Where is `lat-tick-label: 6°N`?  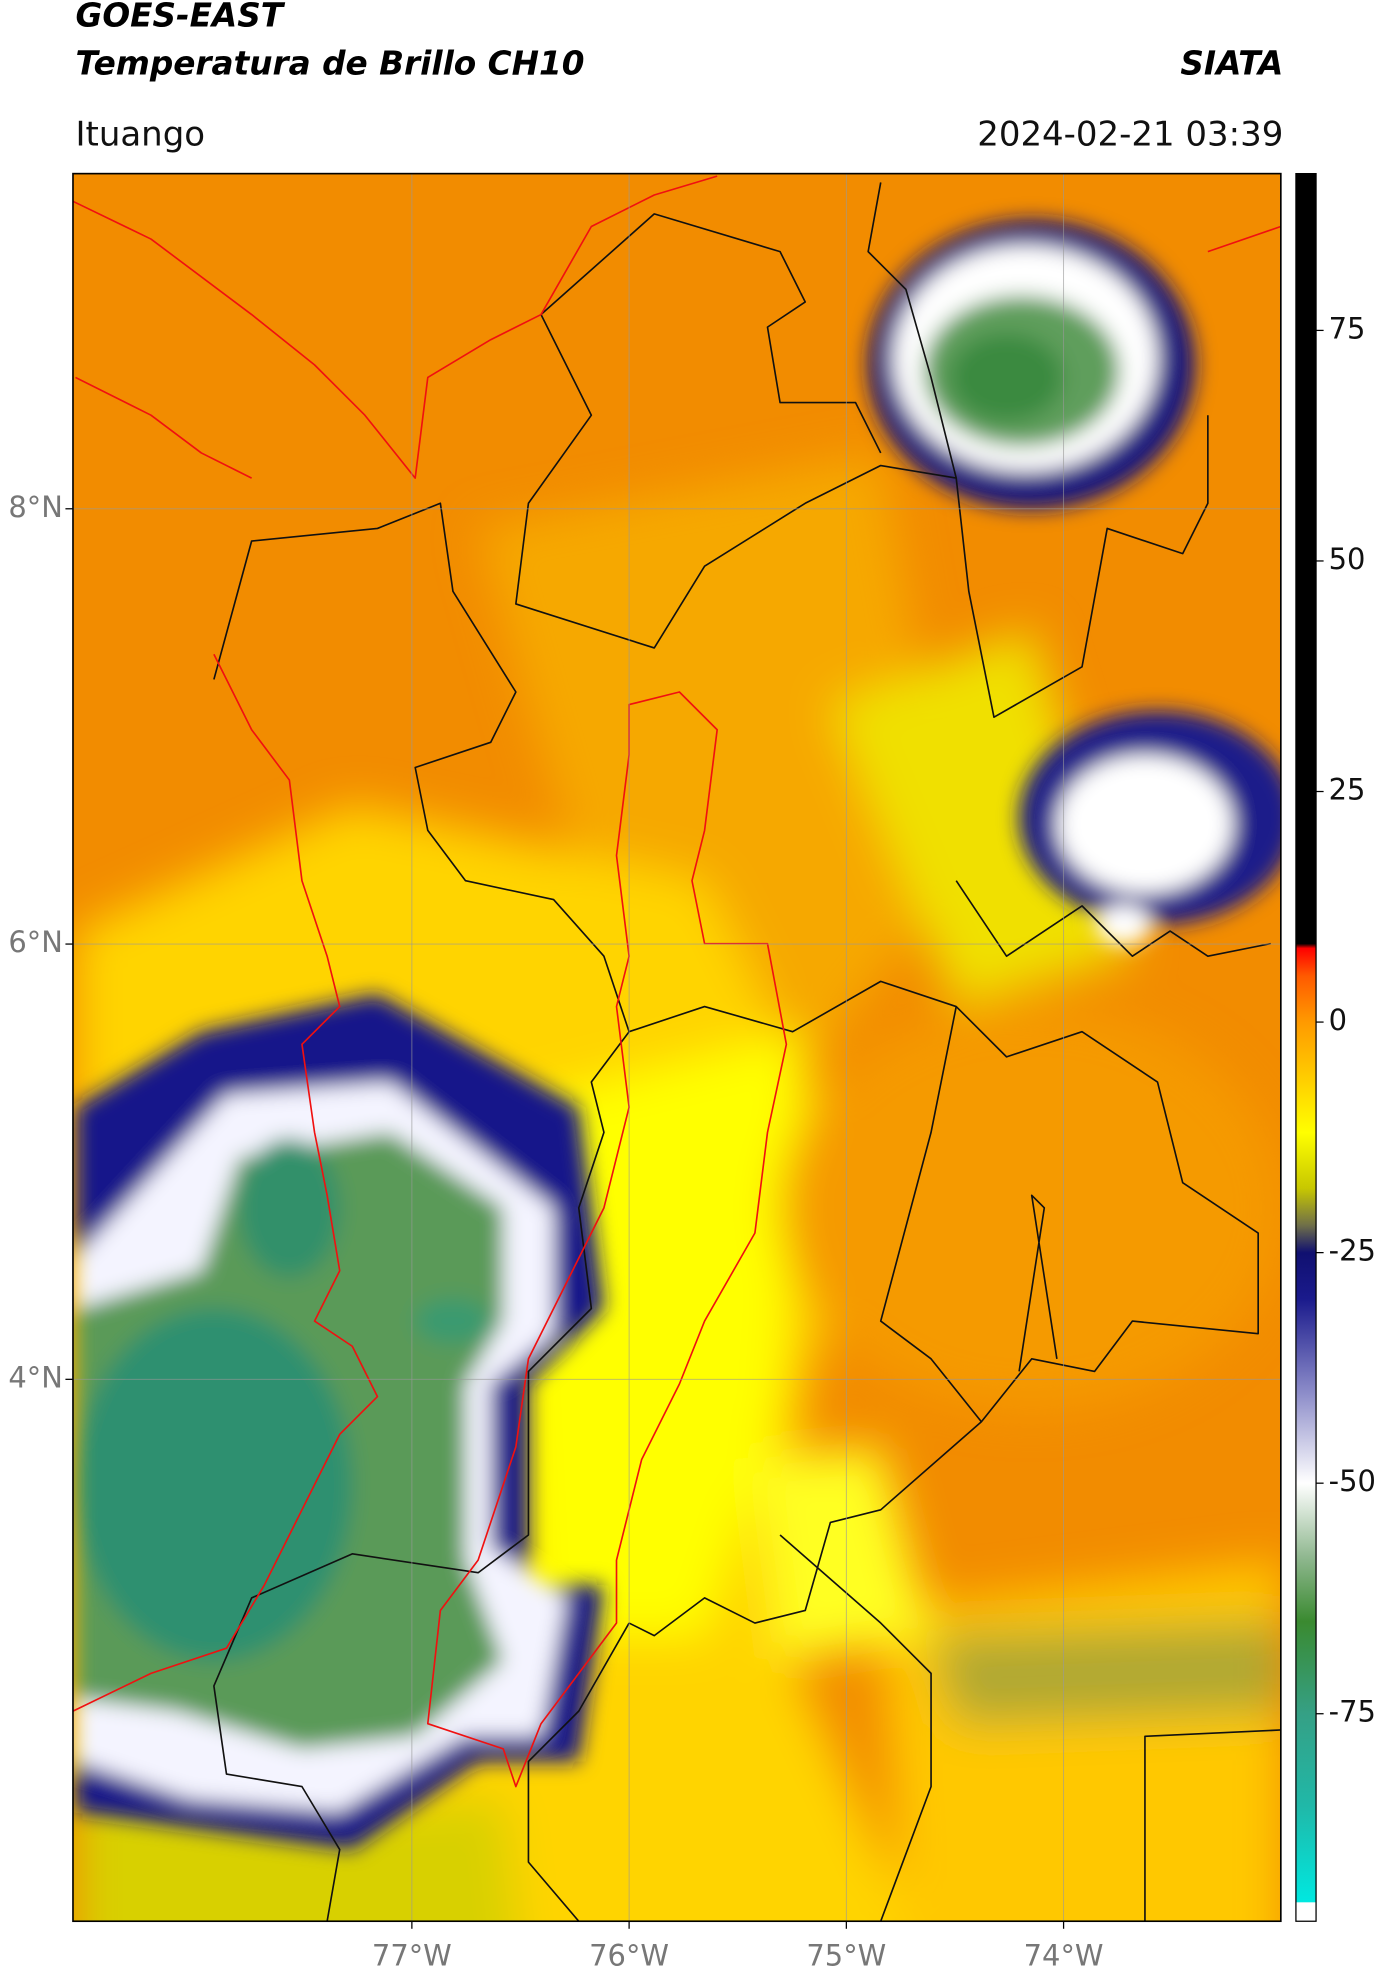
lat-tick-label: 6°N is located at coordinates (35, 942).